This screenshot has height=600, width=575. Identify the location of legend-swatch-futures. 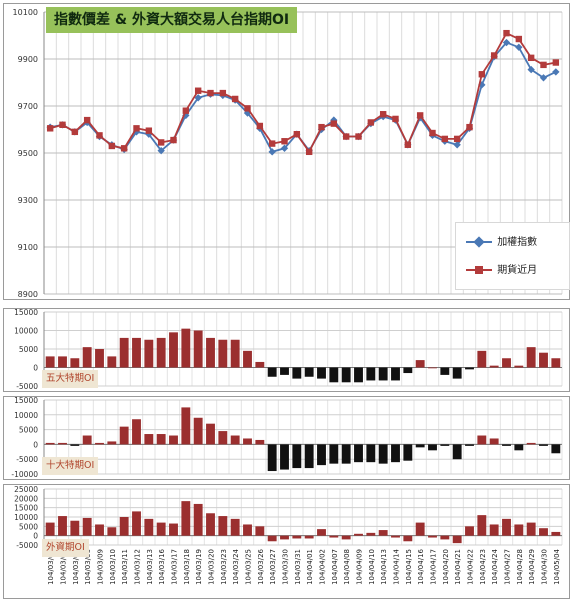
(479, 270).